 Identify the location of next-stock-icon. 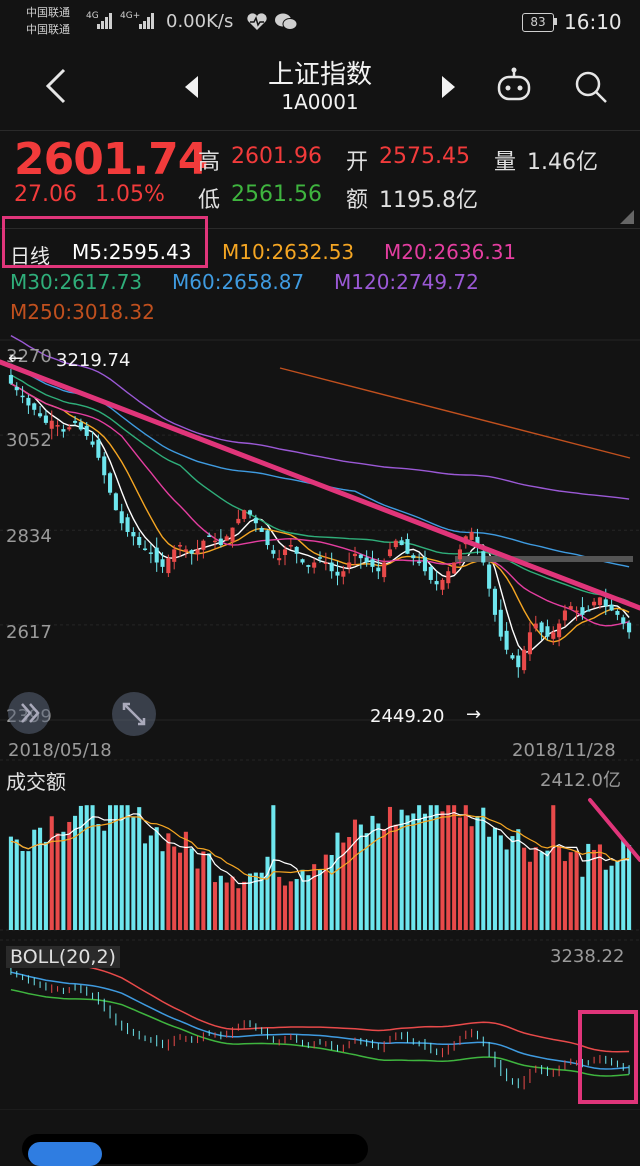
(449, 87).